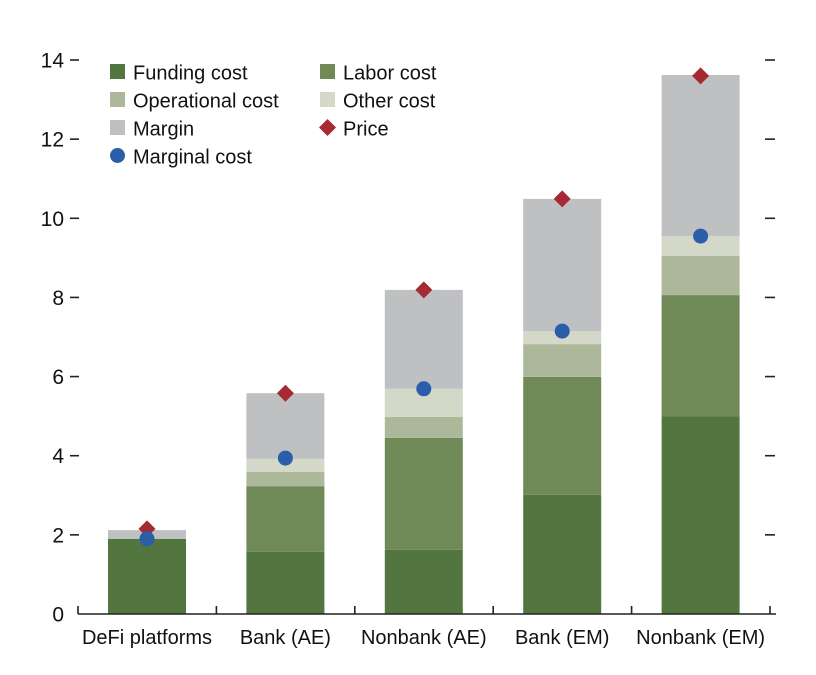 The height and width of the screenshot is (675, 816). What do you see at coordinates (390, 74) in the screenshot?
I see `legend-label: Labor cost` at bounding box center [390, 74].